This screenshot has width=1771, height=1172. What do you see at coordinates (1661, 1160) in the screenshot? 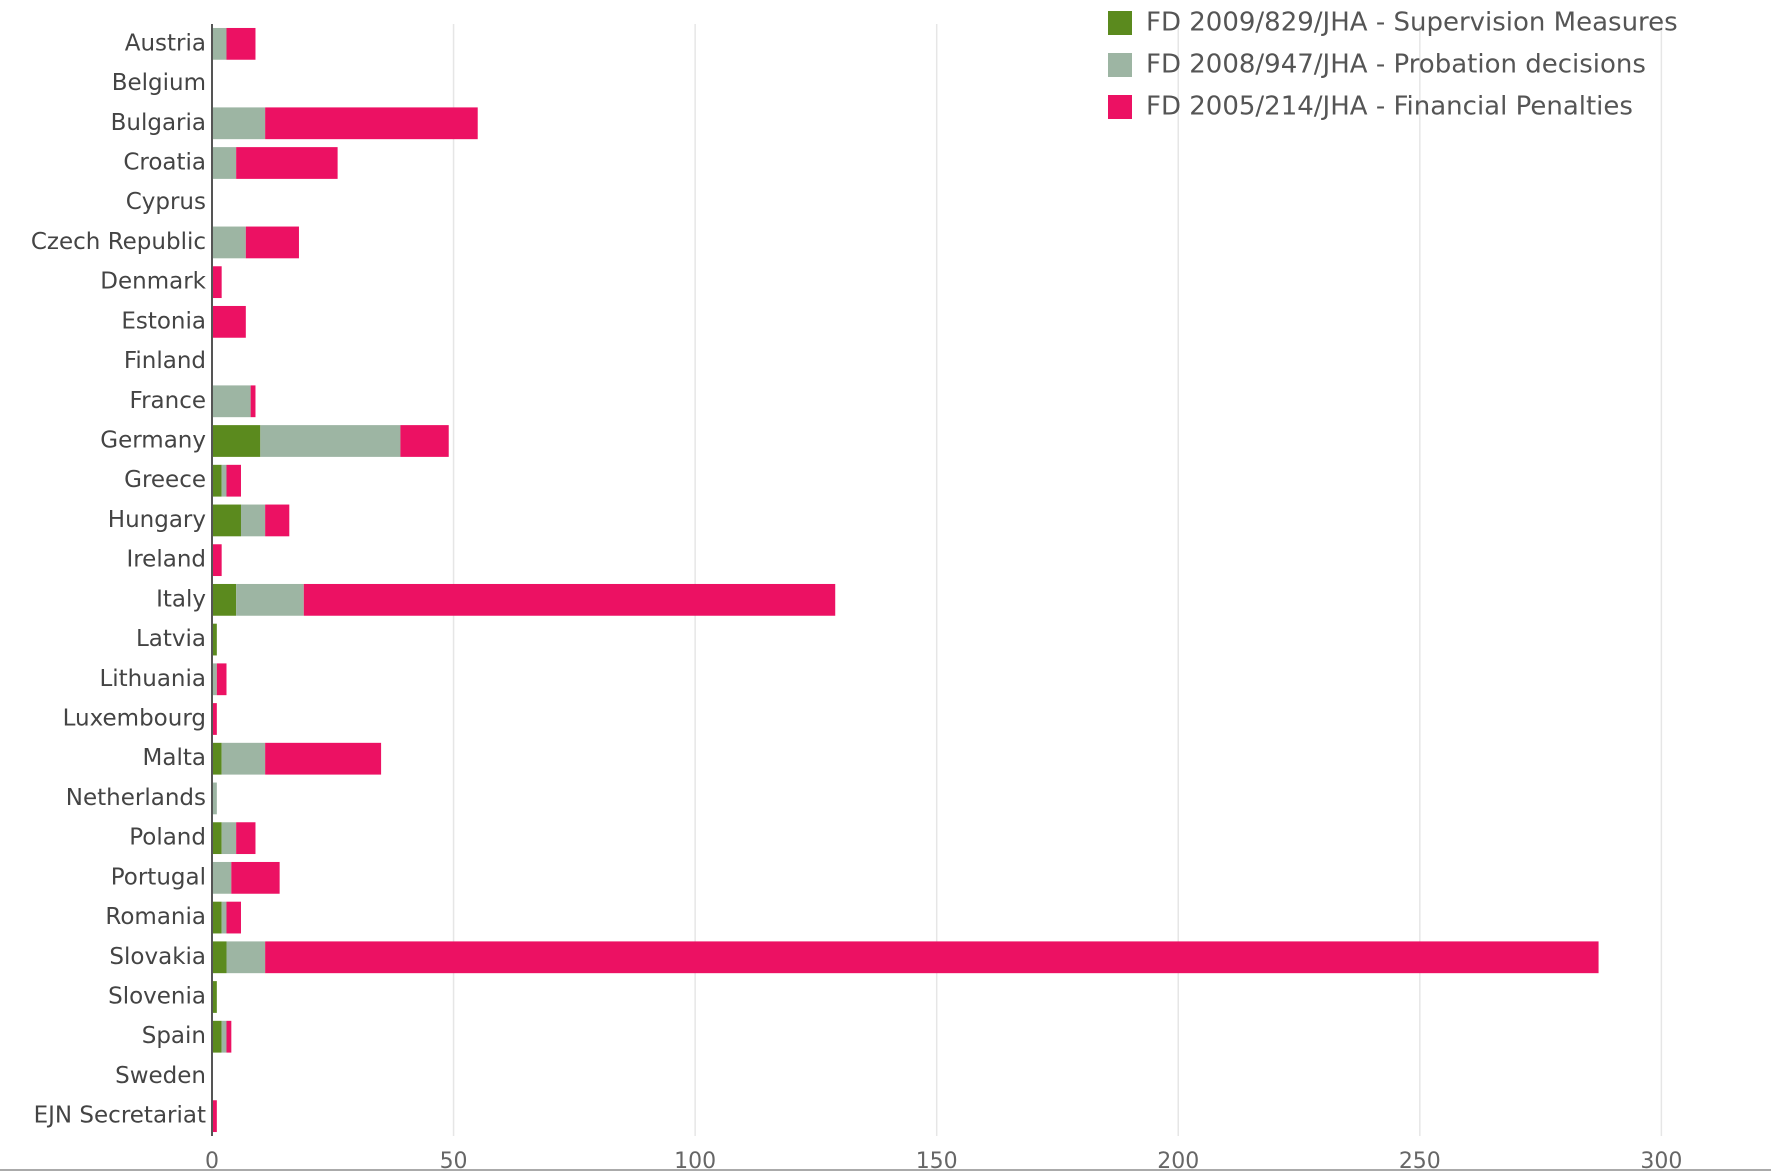
I see `x-tick-label: 300` at bounding box center [1661, 1160].